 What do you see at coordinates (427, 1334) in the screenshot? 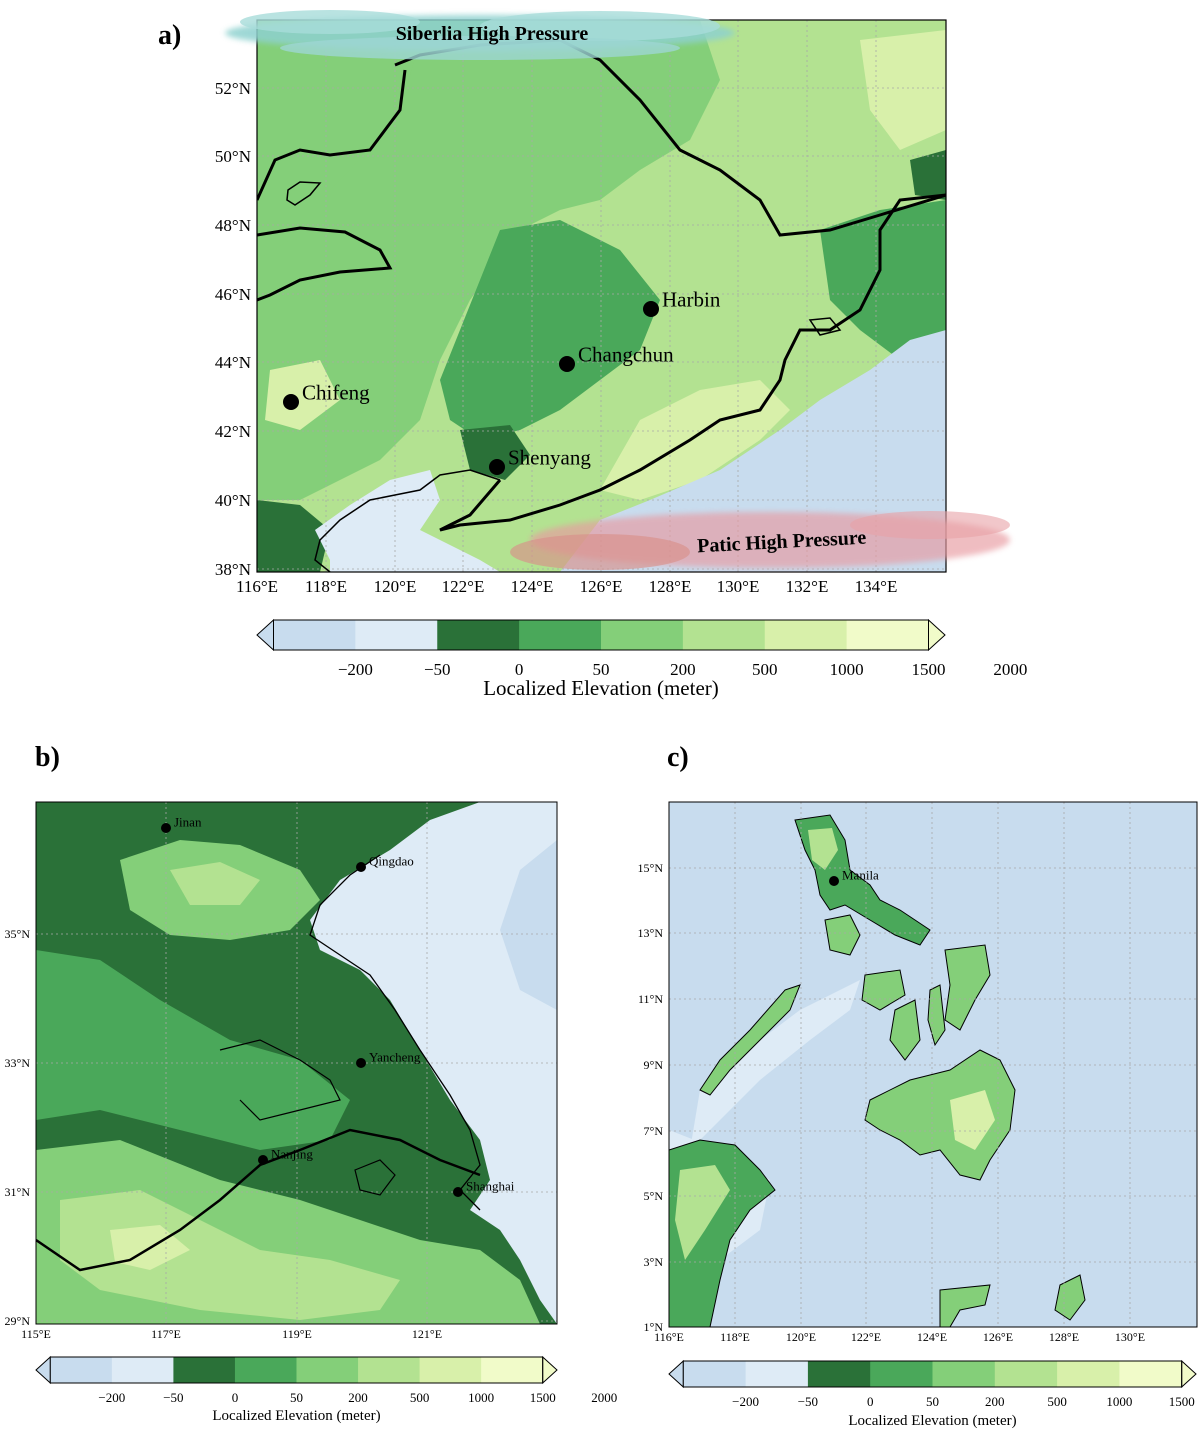
I see `lon-tick-label: 121°E` at bounding box center [427, 1334].